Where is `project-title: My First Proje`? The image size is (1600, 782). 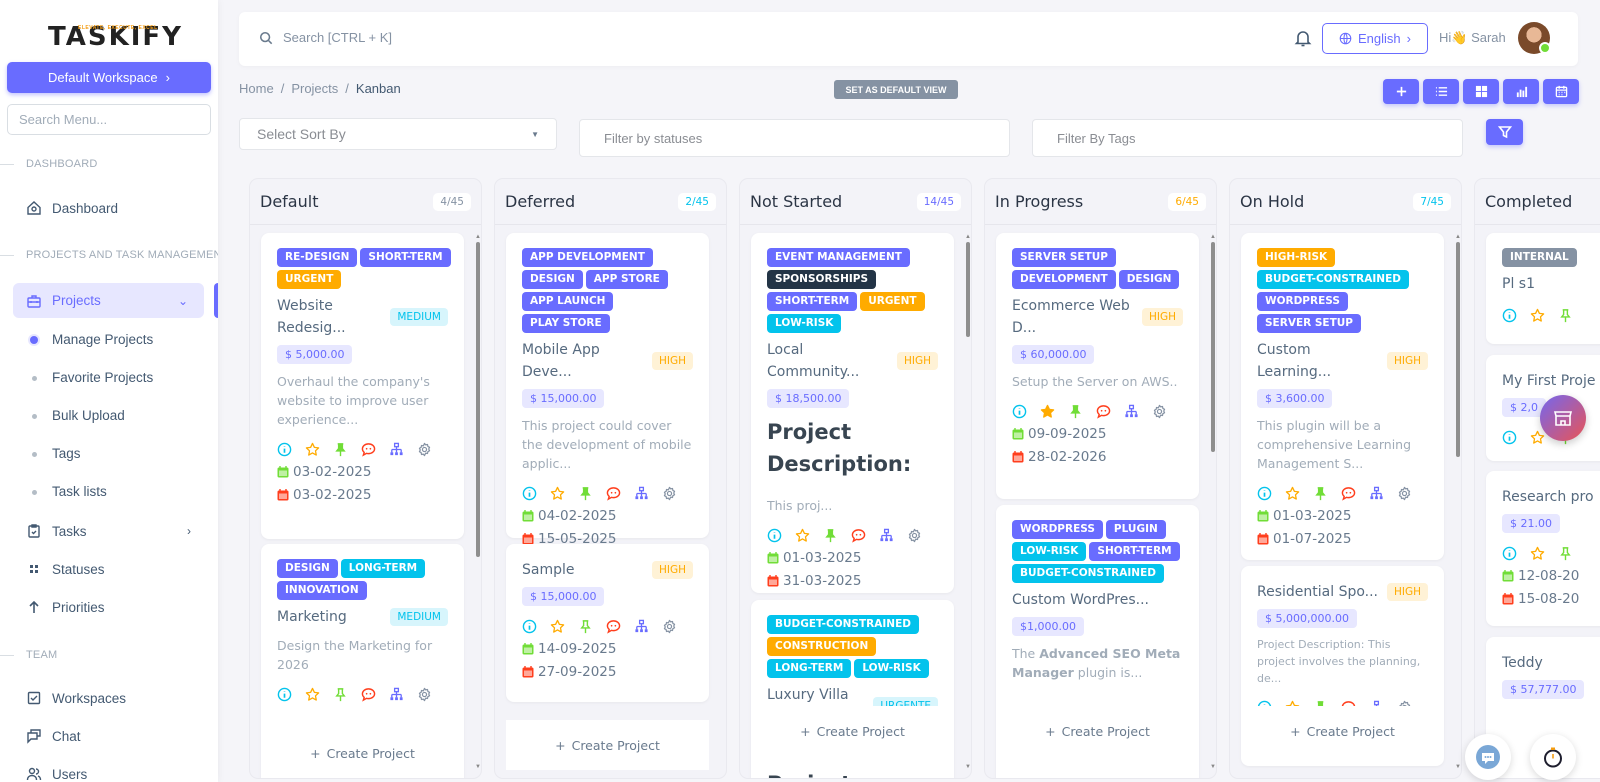 project-title: My First Proje is located at coordinates (1549, 381).